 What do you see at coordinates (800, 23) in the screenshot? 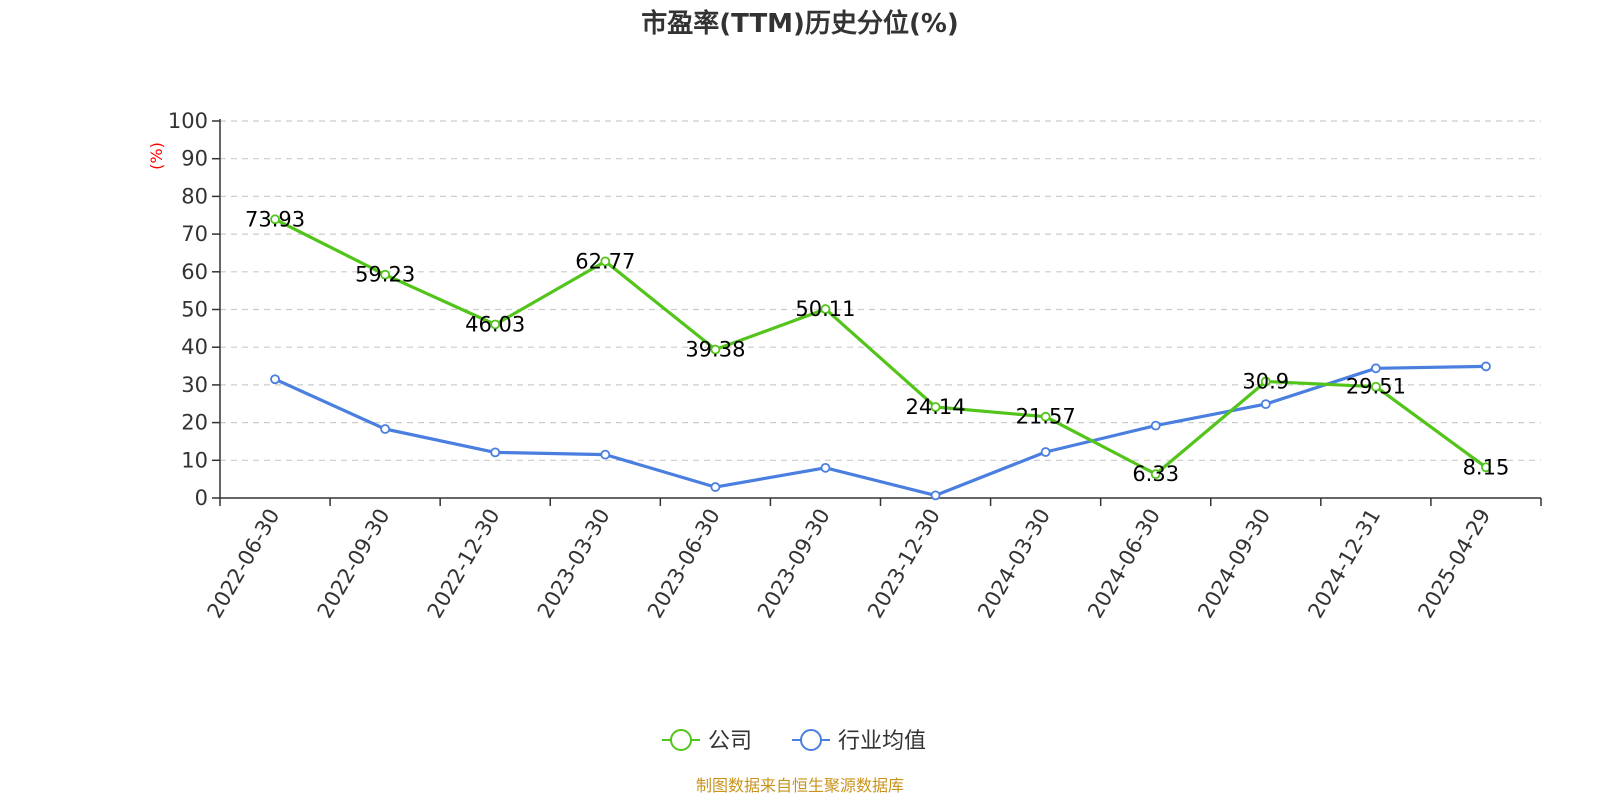
I see `chart-title: 市盈率(TTM)历史分位(%)` at bounding box center [800, 23].